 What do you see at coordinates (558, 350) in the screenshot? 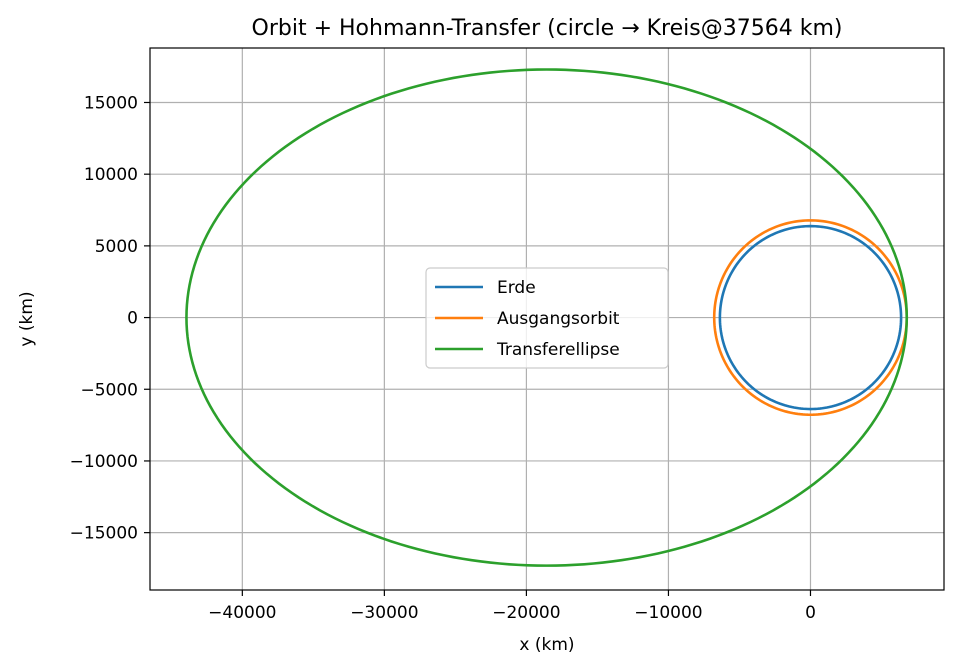
I see `legend-entry-label: Transferellipse` at bounding box center [558, 350].